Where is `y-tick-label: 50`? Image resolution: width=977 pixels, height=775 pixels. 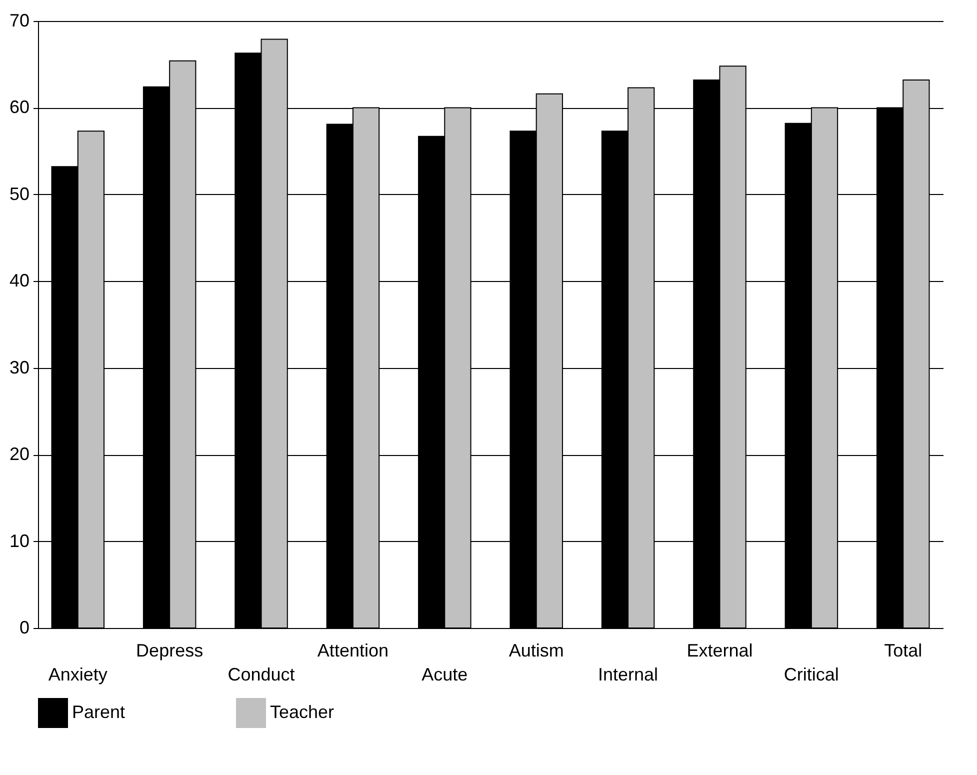 y-tick-label: 50 is located at coordinates (19, 194).